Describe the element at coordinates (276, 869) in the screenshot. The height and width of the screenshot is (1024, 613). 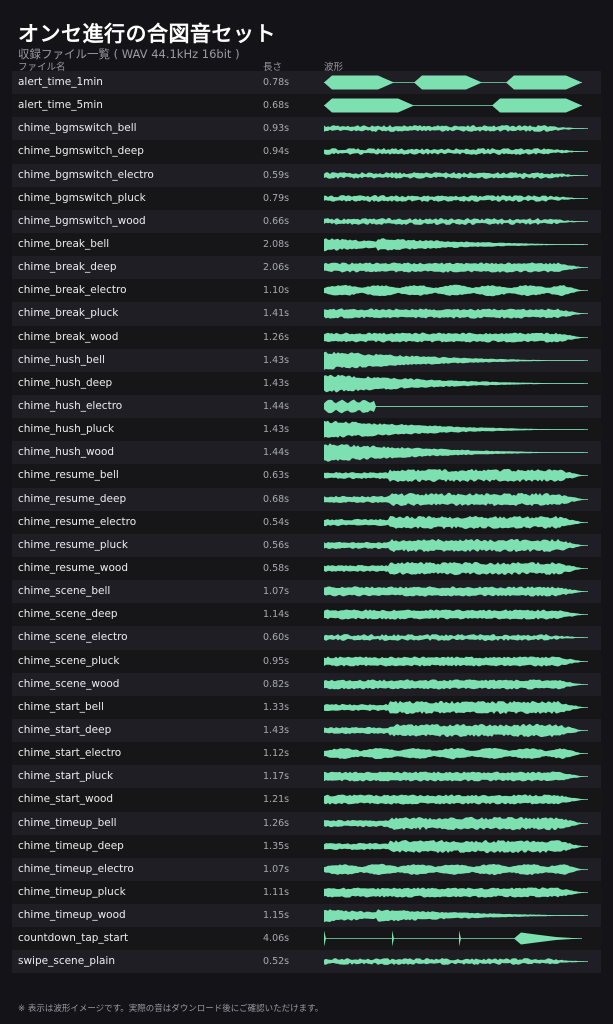
I see `file-length: 1.07s` at that location.